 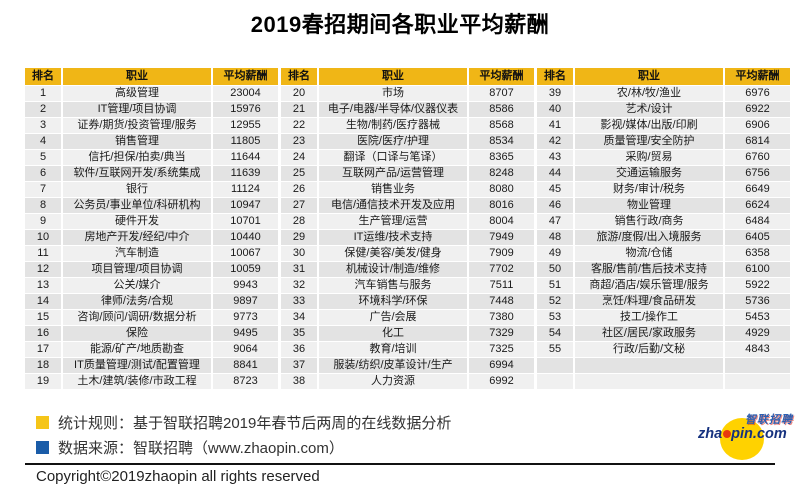 What do you see at coordinates (245, 205) in the screenshot?
I see `salary-cell: 10947` at bounding box center [245, 205].